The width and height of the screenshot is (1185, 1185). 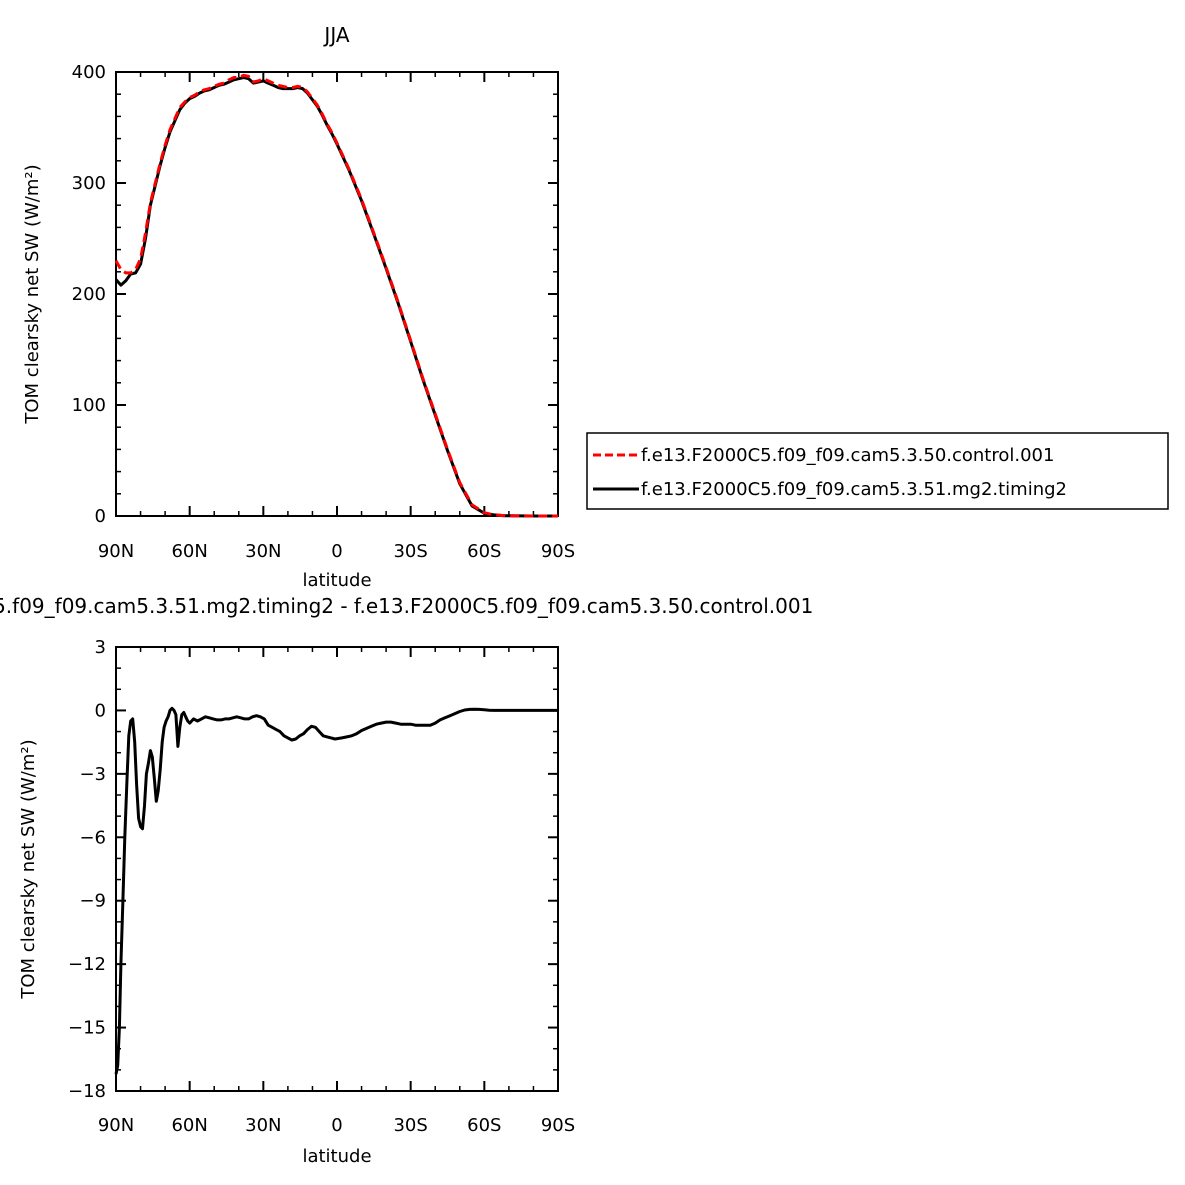 I want to click on x-tick-label-1: 90S, so click(x=558, y=1125).